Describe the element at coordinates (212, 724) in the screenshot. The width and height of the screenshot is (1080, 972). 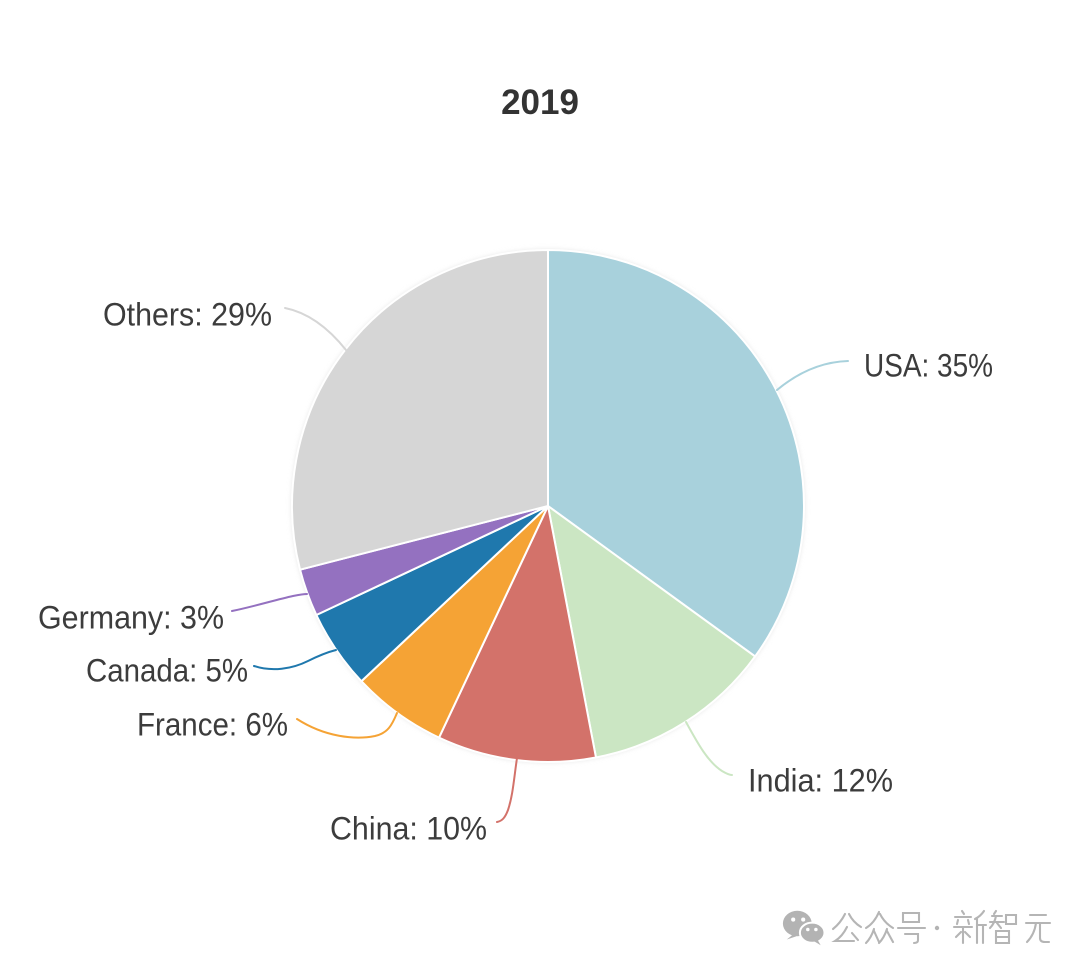
I see `svg-text: France: 6%` at that location.